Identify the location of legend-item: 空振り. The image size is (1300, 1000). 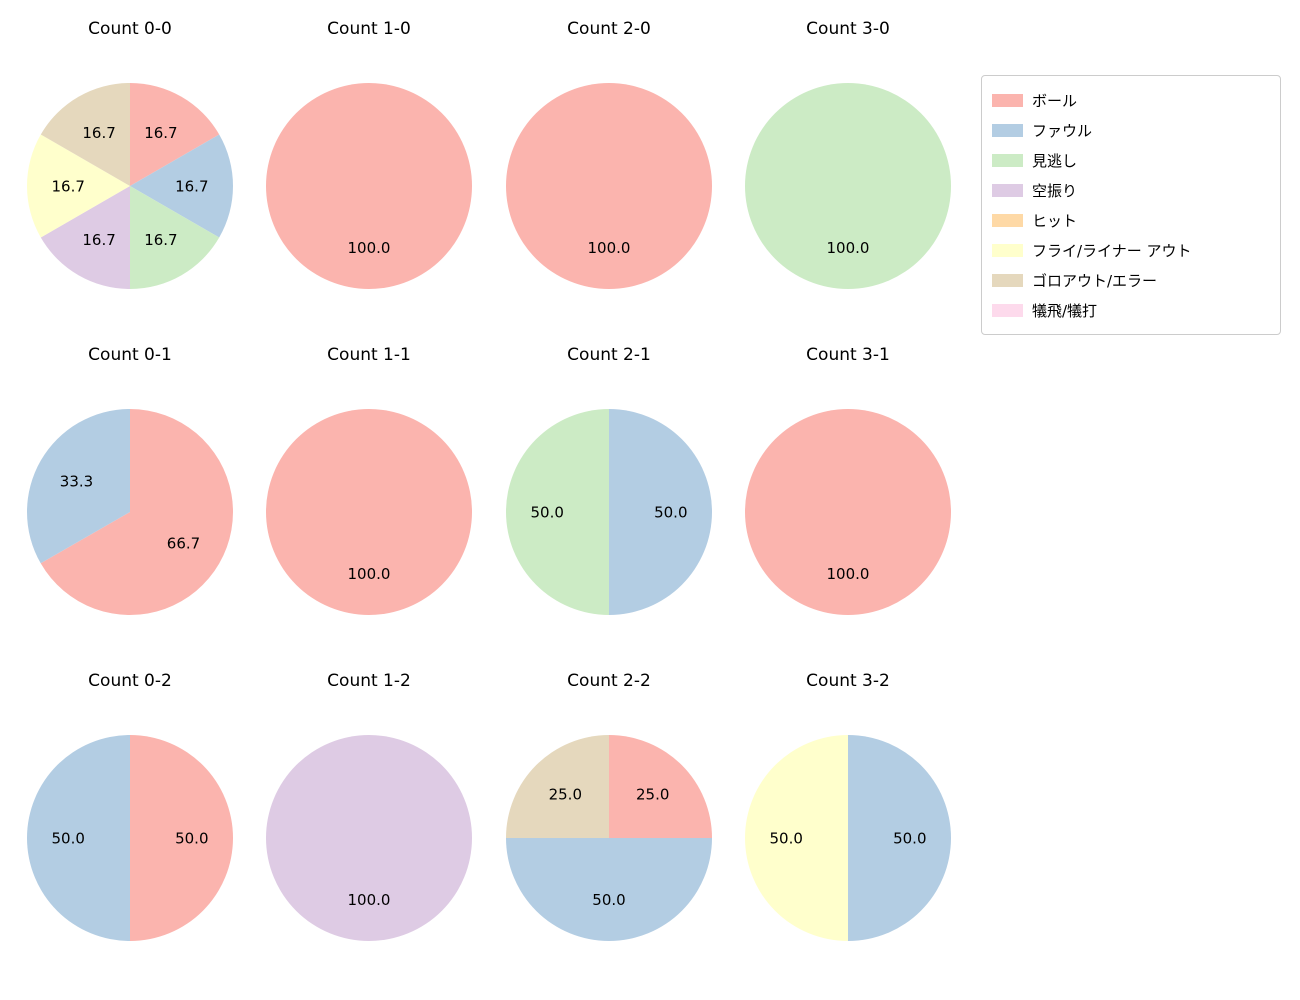
(1131, 190).